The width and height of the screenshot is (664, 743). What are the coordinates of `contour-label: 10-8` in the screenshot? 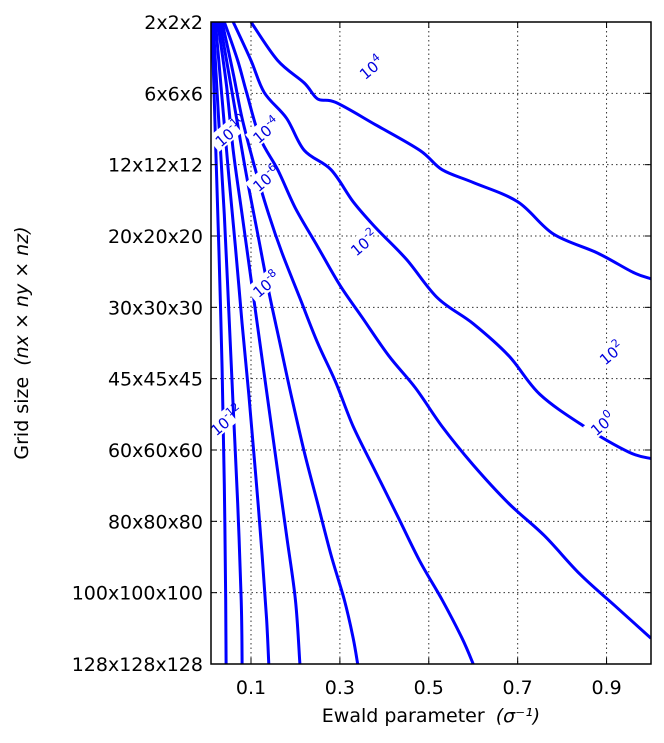 It's located at (262, 284).